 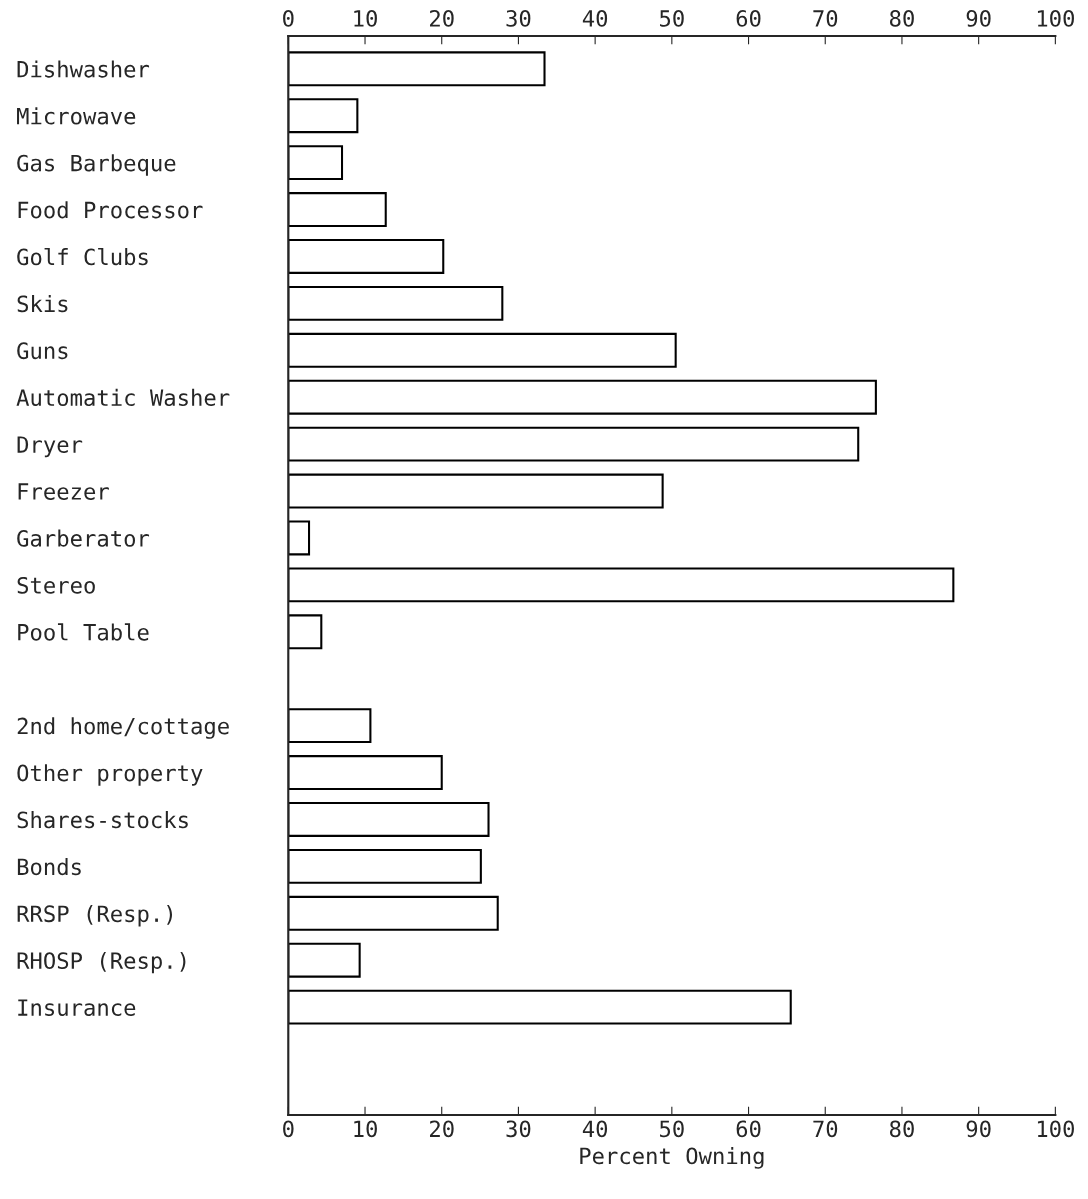 I want to click on x-tick-label: 20, so click(x=442, y=18).